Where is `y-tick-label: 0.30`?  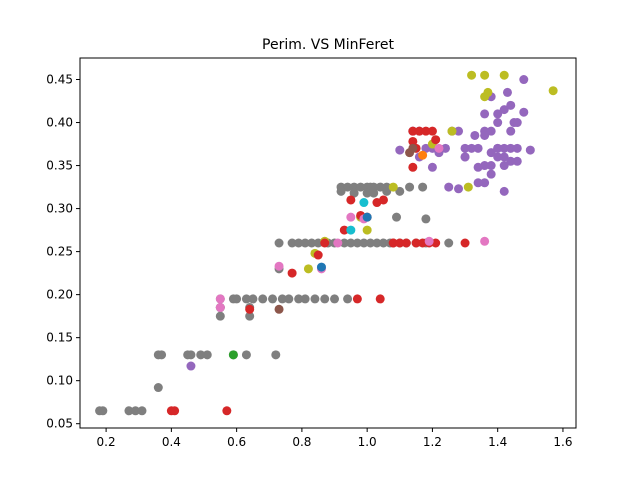 y-tick-label: 0.30 is located at coordinates (59, 209).